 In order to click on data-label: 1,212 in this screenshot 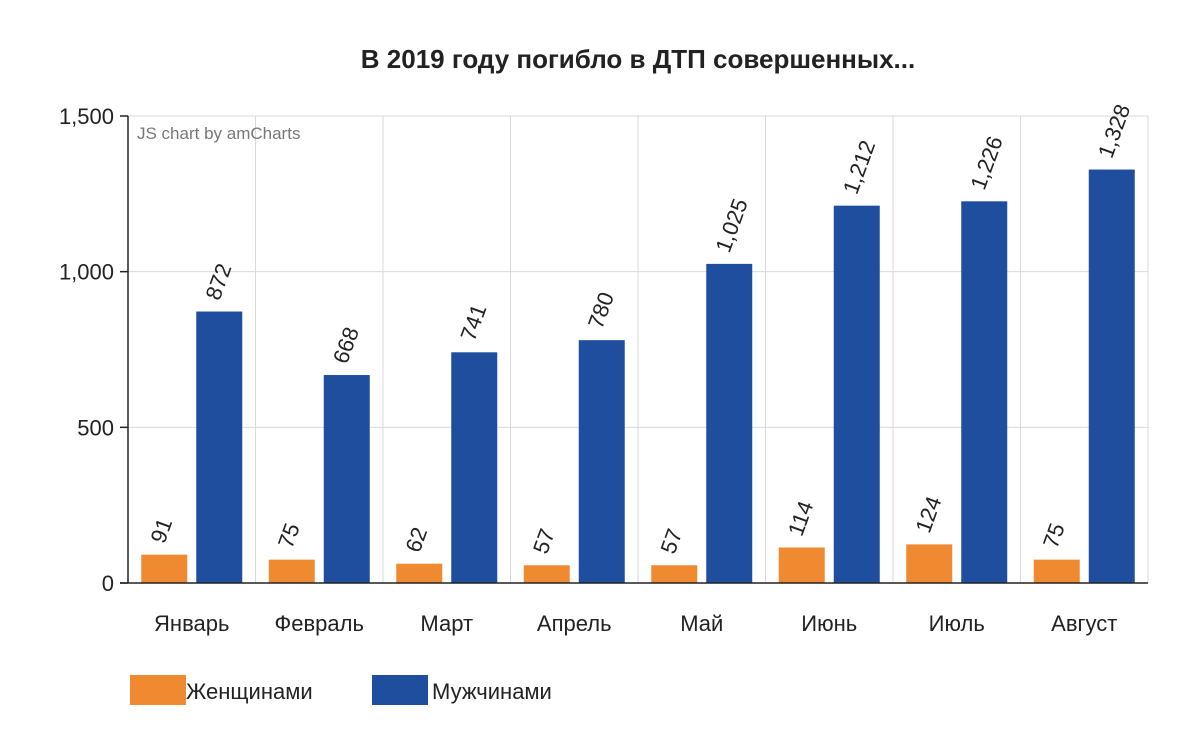, I will do `click(859, 167)`.